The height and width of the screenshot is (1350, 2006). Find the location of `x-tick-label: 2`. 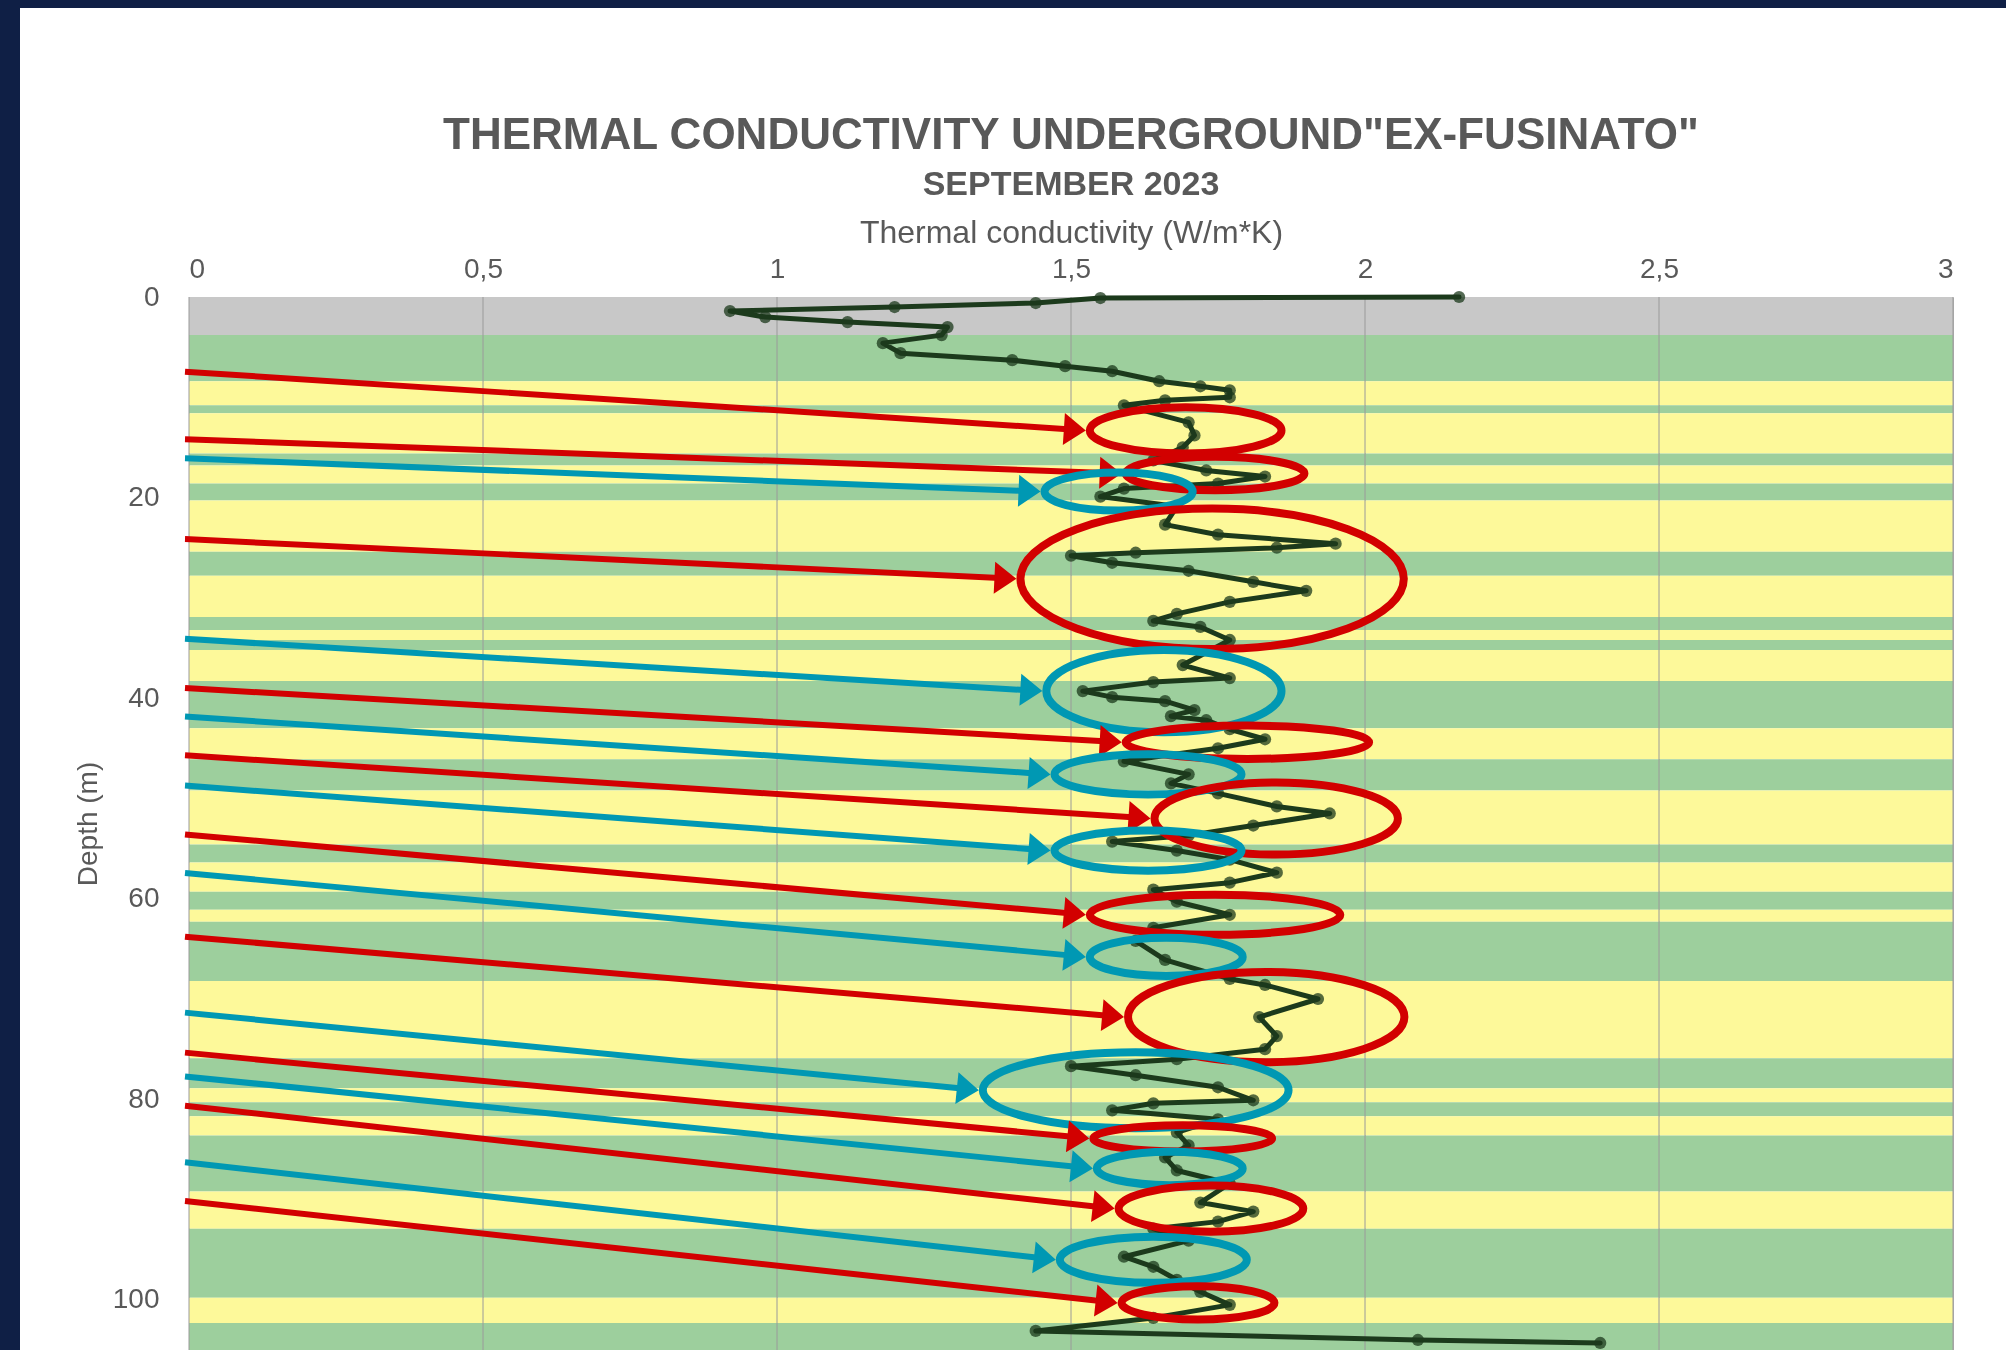

x-tick-label: 2 is located at coordinates (1365, 268).